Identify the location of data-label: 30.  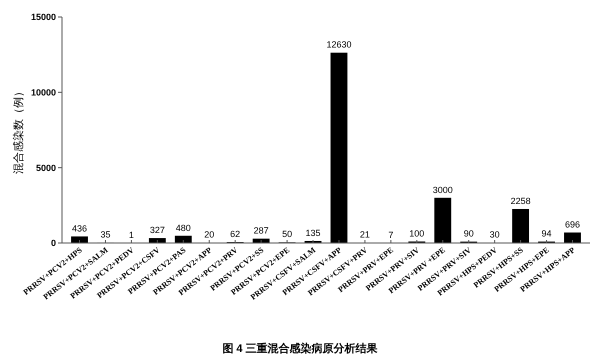
(495, 235).